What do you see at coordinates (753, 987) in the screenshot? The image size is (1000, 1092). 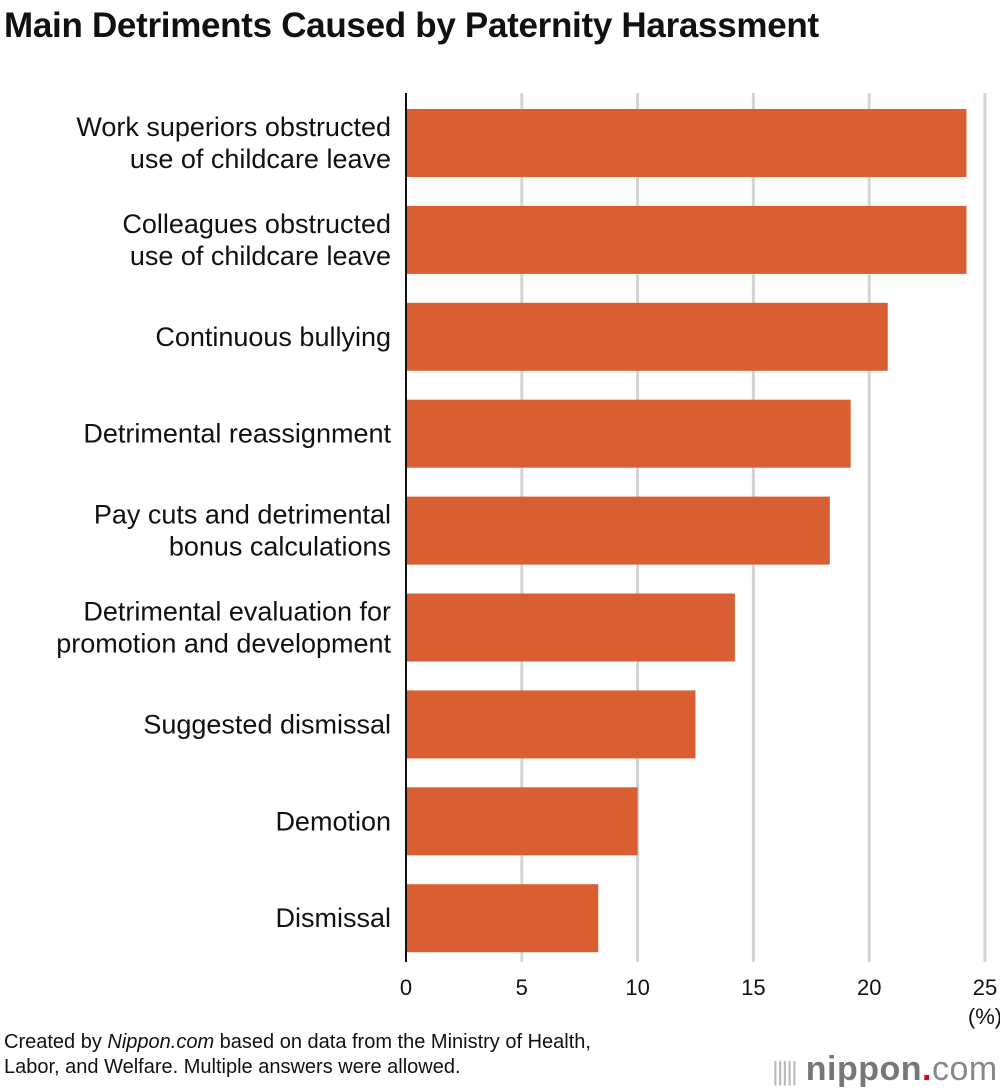 I see `x-tick-label: 15` at bounding box center [753, 987].